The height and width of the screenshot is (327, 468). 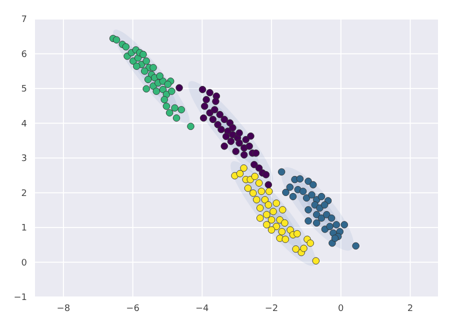 I want to click on x-tick-label: 0, so click(x=341, y=309).